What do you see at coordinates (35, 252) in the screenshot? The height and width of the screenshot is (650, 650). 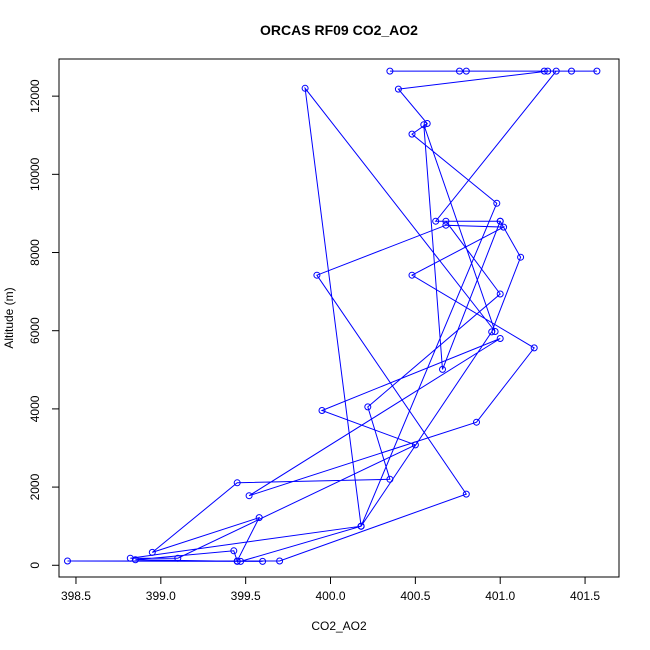 I see `y-tick-label: 8000` at bounding box center [35, 252].